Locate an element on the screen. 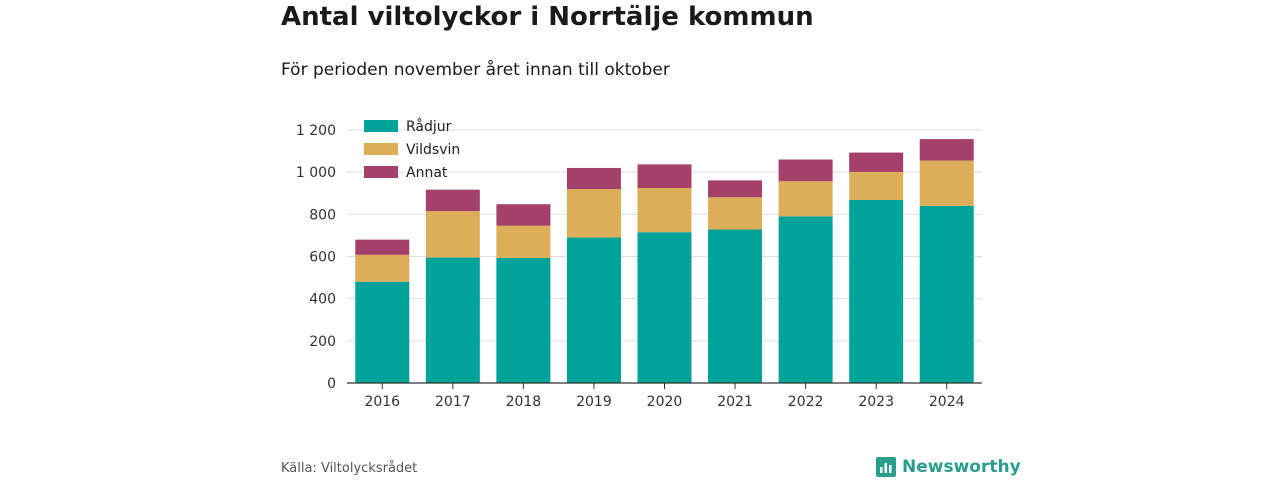 The width and height of the screenshot is (1280, 481). y-tick-label: 800 is located at coordinates (322, 215).